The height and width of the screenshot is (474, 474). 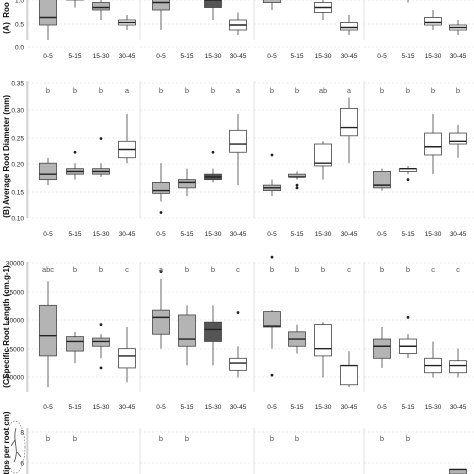 I want to click on y-axis-label: Average Root Diameter (mm), so click(x=6, y=150).